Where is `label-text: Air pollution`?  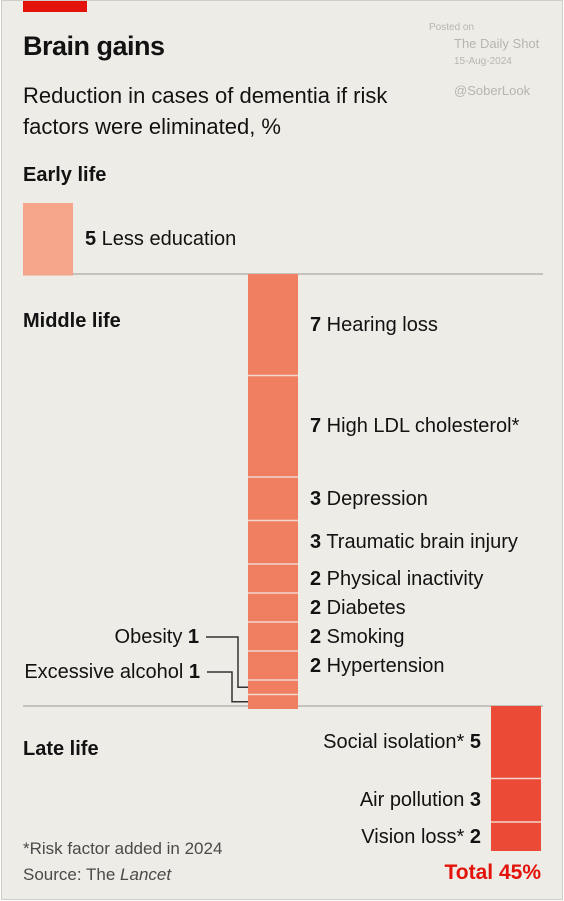 label-text: Air pollution is located at coordinates (414, 800).